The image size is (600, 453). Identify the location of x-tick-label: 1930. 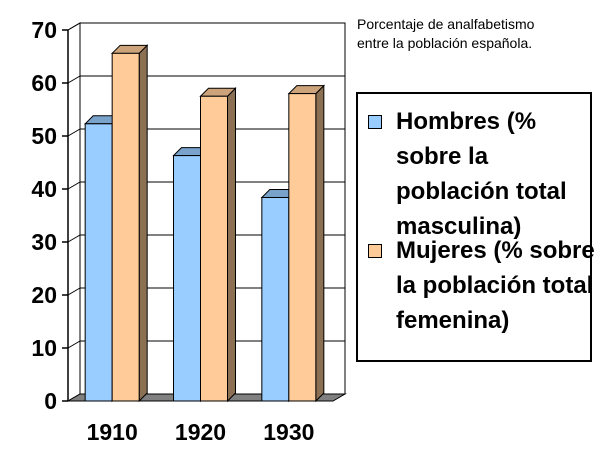
(288, 432).